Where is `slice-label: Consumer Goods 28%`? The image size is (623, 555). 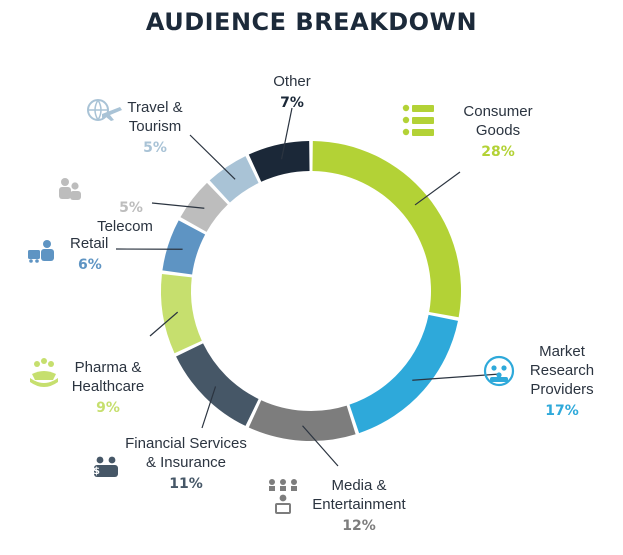 slice-label: Consumer Goods 28% is located at coordinates (497, 131).